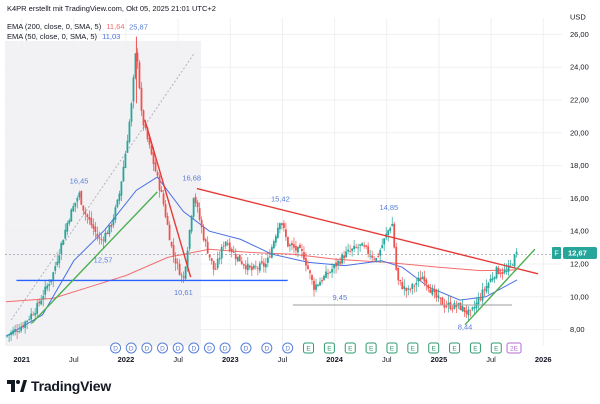 This screenshot has width=600, height=404. I want to click on ema200-label: EMA (200, close, 0, SMA, 5), so click(54, 26).